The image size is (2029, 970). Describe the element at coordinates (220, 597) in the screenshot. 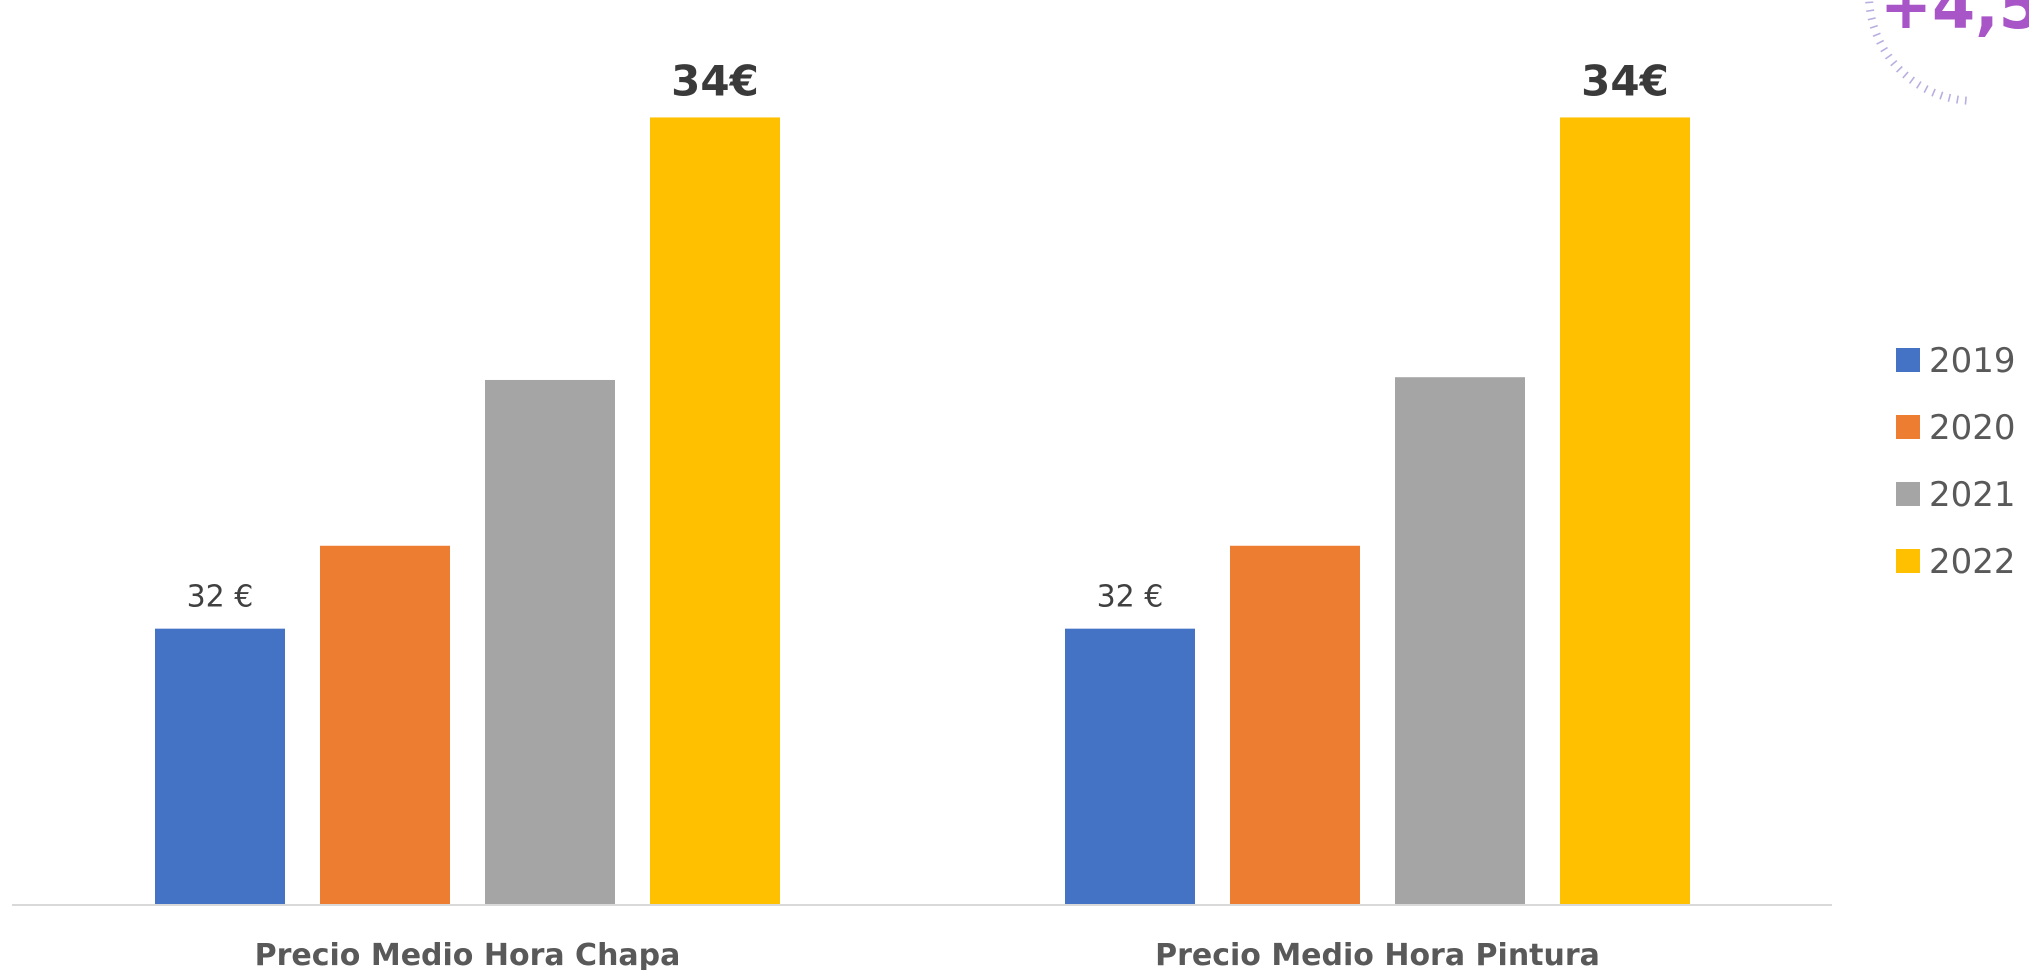

I see `data-label-2019-1: 32 €` at that location.